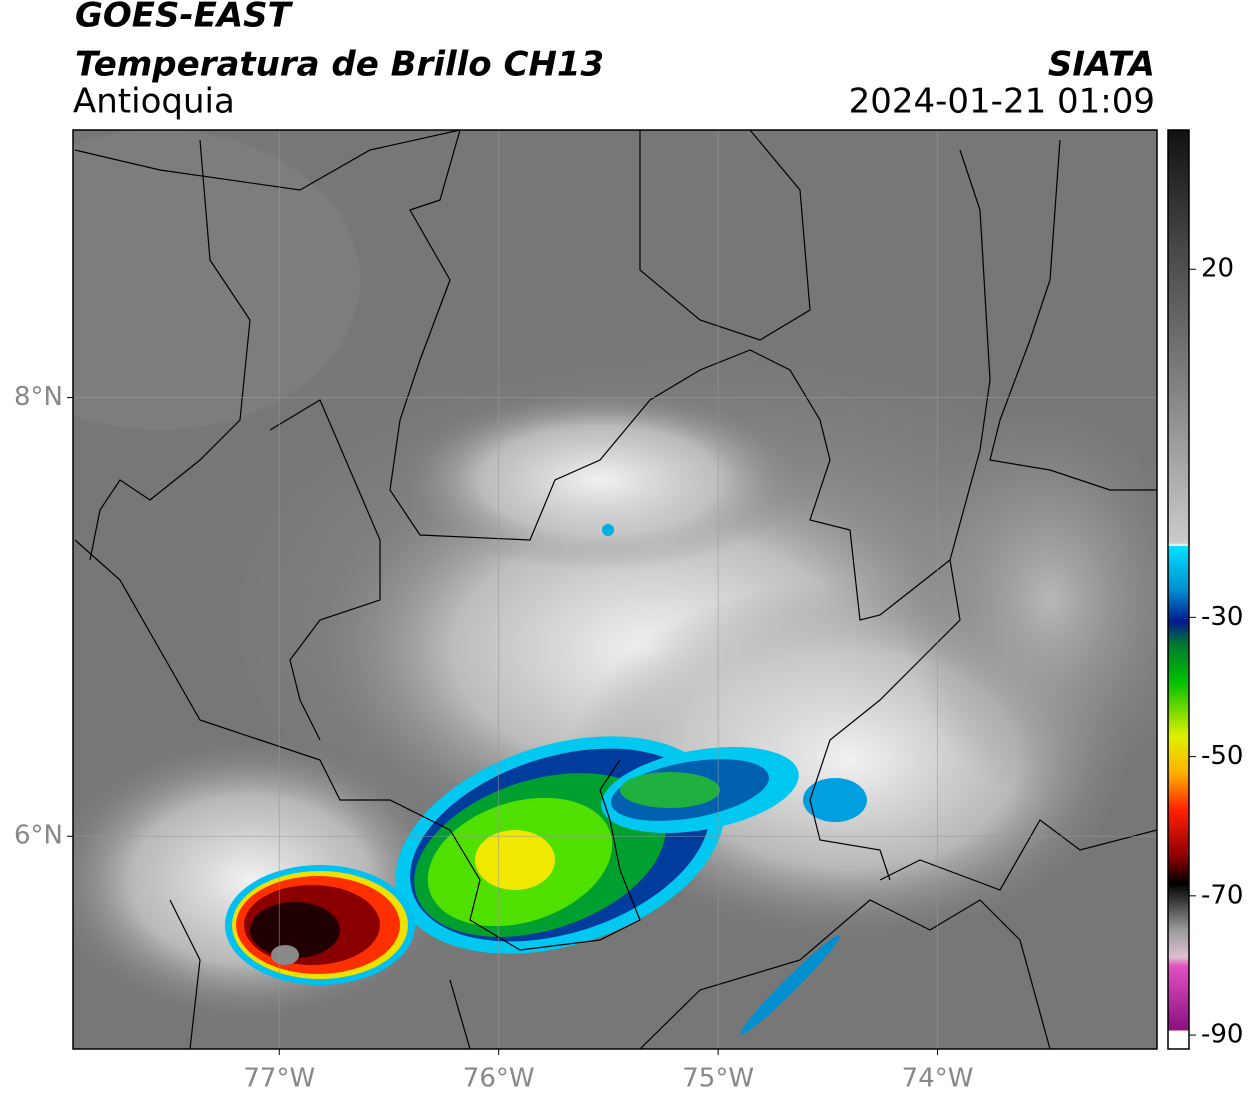  Describe the element at coordinates (38, 836) in the screenshot. I see `y-tick-label: 6°N` at that location.